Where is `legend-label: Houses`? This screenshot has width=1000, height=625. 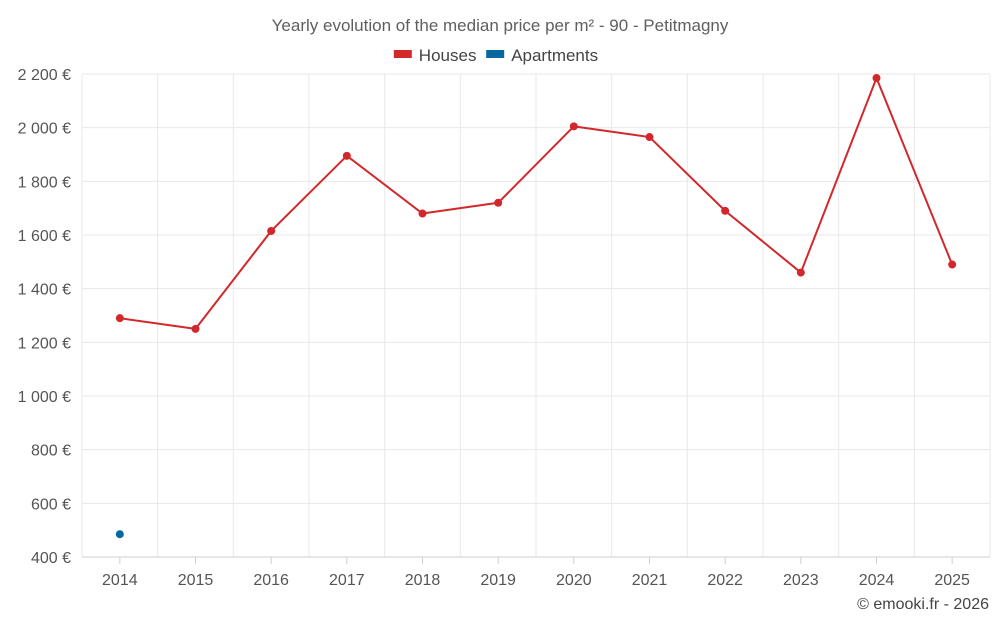
legend-label: Houses is located at coordinates (448, 55).